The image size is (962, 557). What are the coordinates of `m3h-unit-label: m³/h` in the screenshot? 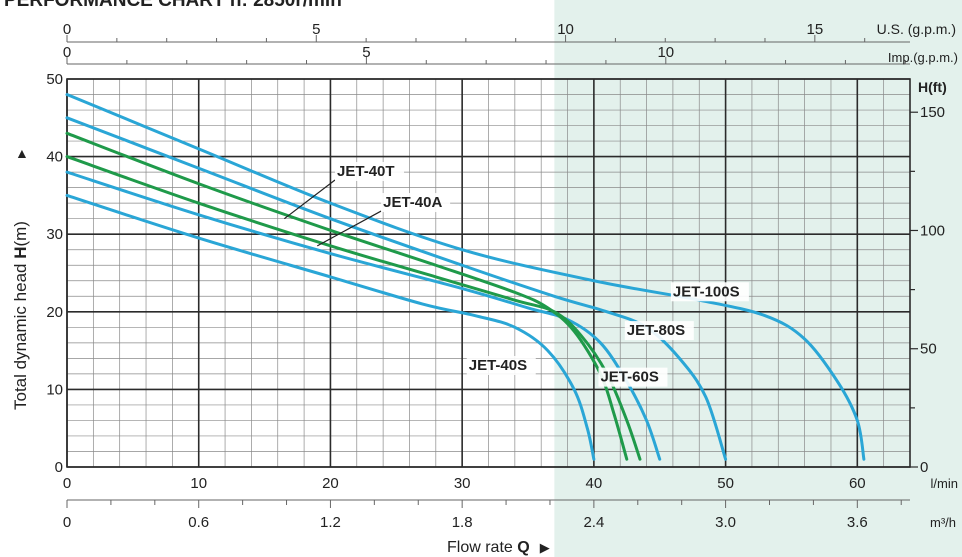 It's located at (943, 522).